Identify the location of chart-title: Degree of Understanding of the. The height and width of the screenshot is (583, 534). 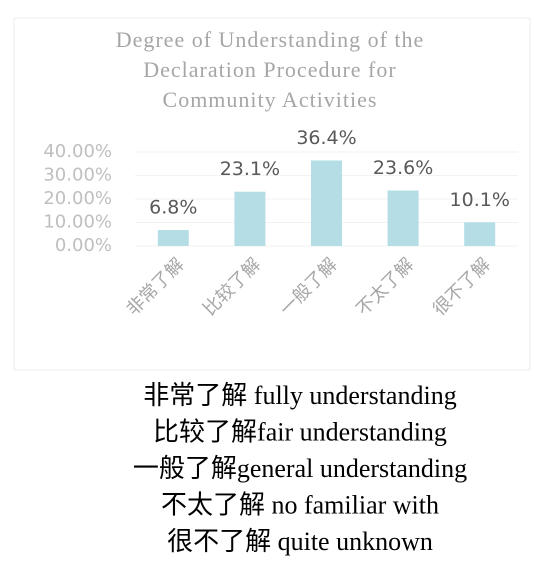
(270, 39).